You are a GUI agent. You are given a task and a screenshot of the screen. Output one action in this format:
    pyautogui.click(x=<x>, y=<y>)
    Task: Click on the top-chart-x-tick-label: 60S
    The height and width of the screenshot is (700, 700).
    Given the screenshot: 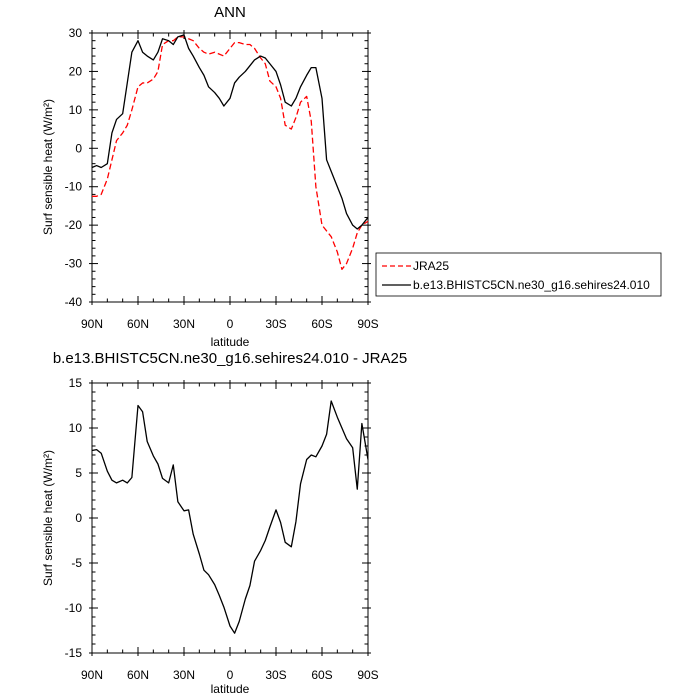 What is the action you would take?
    pyautogui.click(x=321, y=324)
    